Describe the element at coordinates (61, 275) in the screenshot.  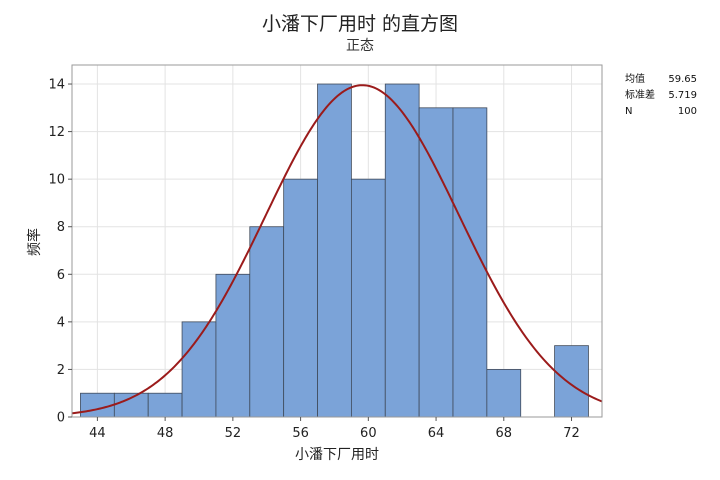
I see `y-tick-label: 6` at that location.